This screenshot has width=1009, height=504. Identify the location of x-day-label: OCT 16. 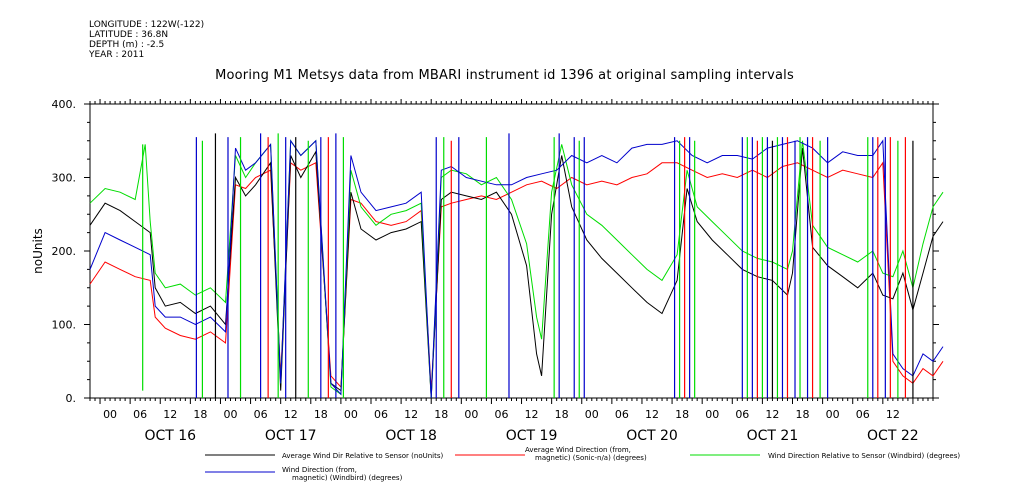
(170, 436).